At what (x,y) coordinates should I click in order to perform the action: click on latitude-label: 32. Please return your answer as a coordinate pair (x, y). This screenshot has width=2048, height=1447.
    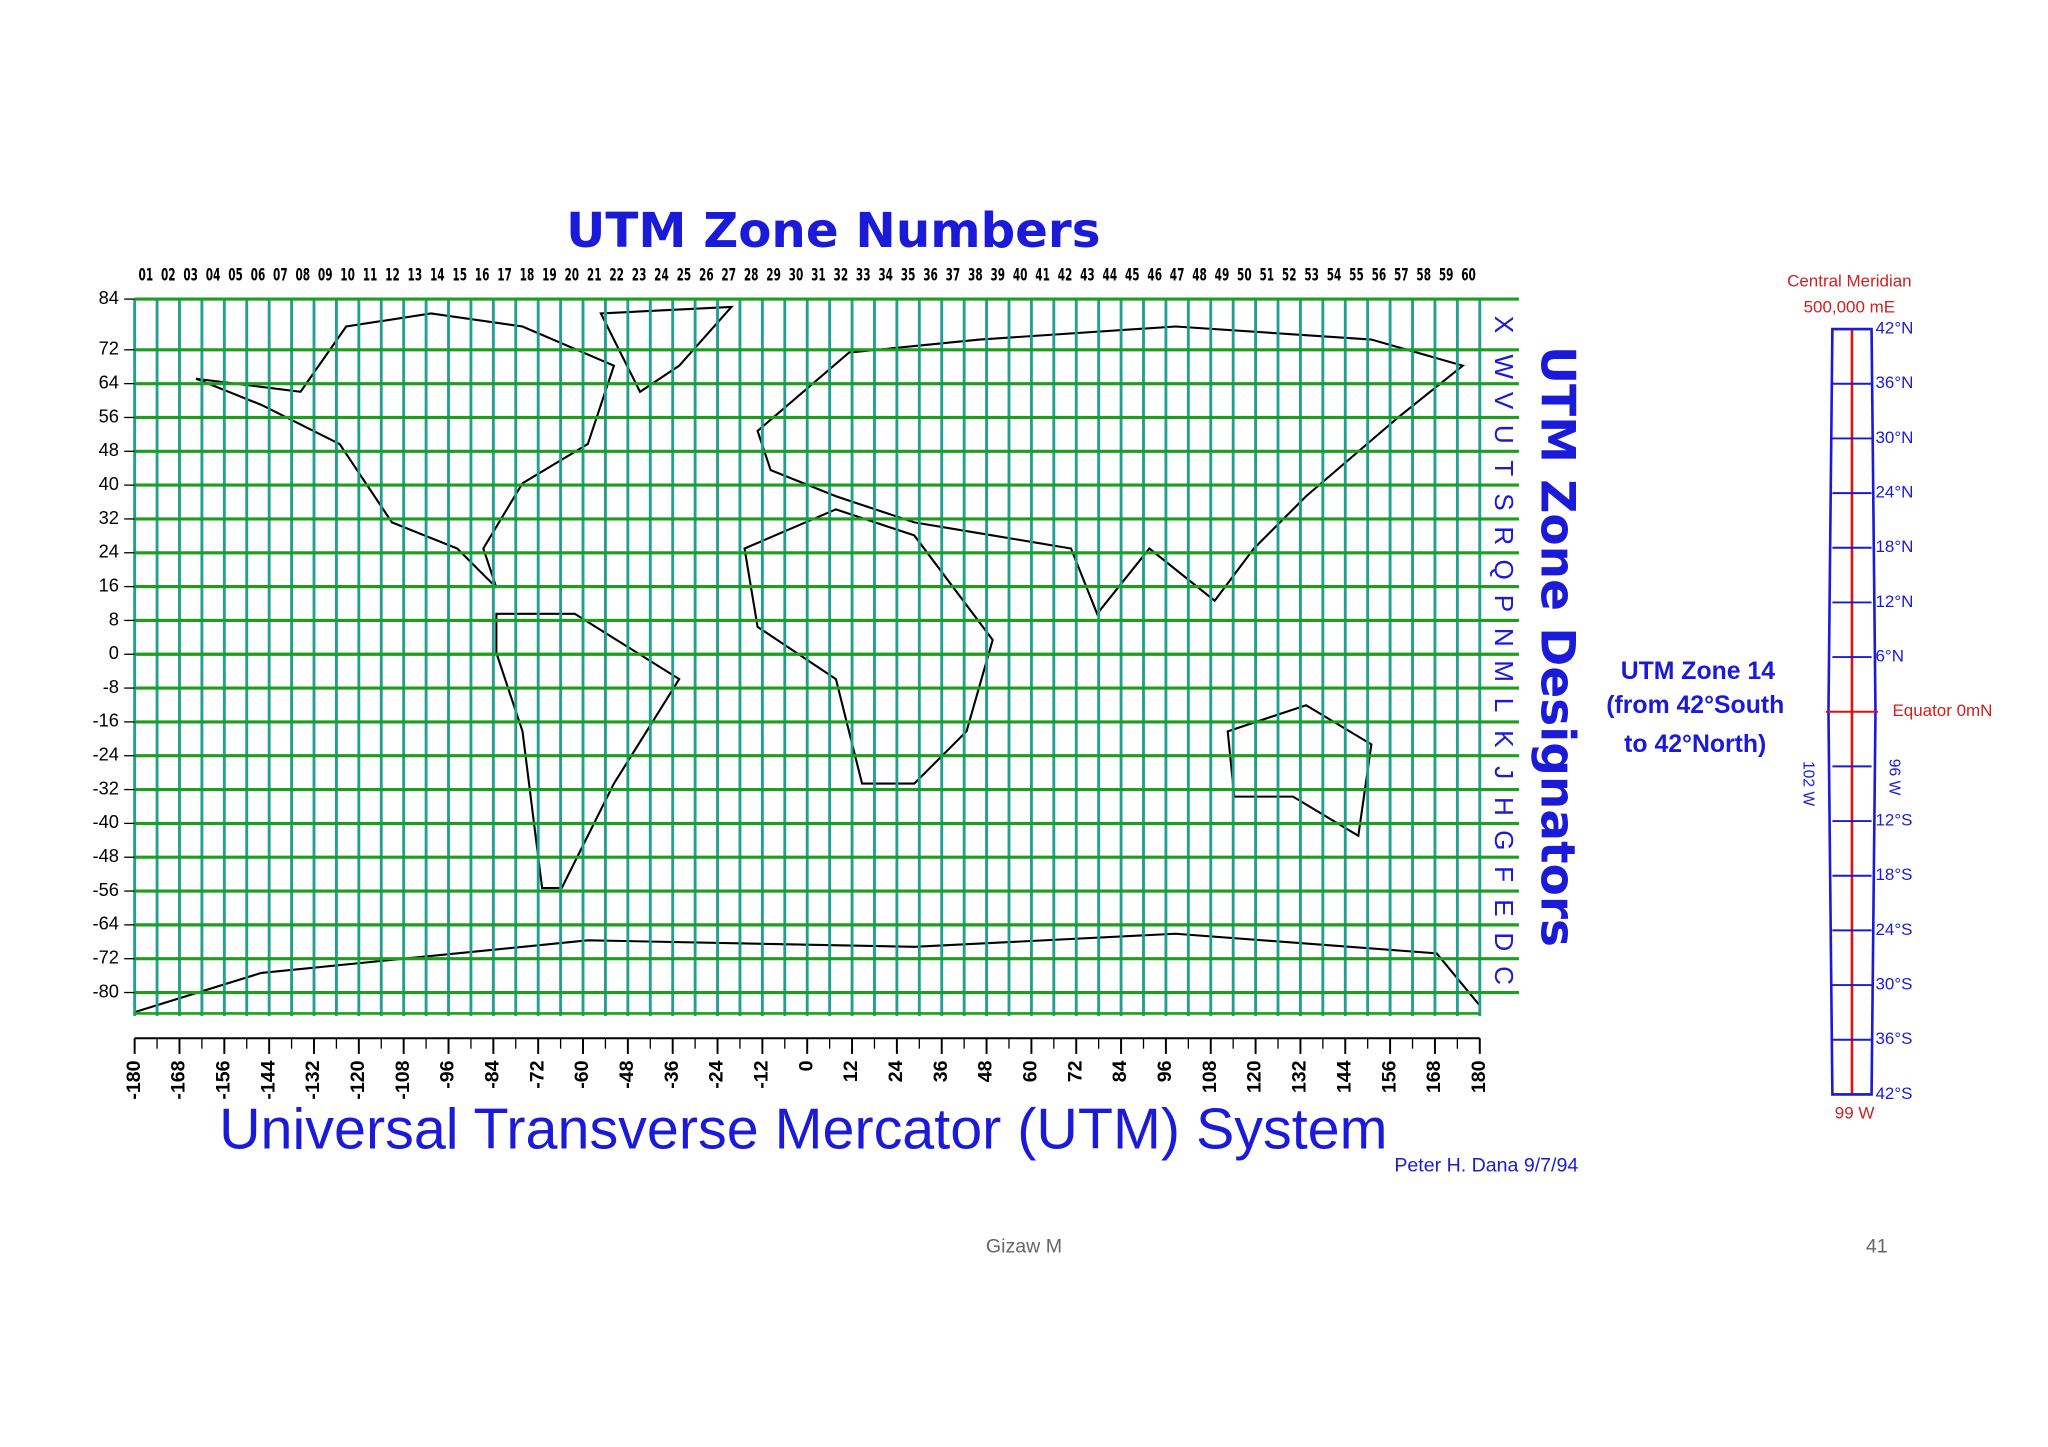
    Looking at the image, I should click on (109, 517).